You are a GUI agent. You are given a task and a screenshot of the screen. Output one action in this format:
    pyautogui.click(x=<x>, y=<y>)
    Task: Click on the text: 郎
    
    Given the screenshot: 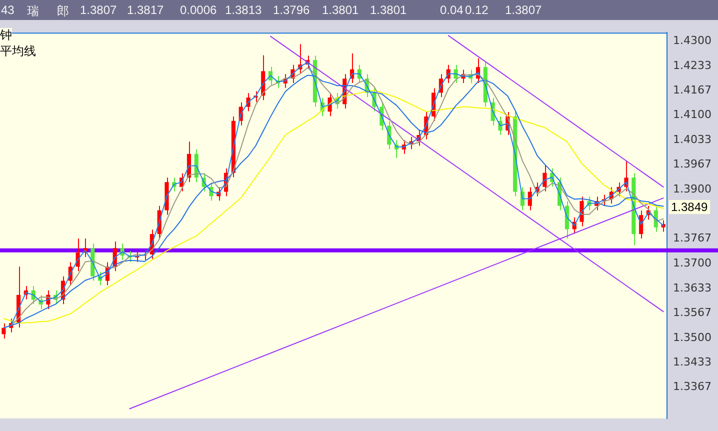 What is the action you would take?
    pyautogui.click(x=63, y=11)
    